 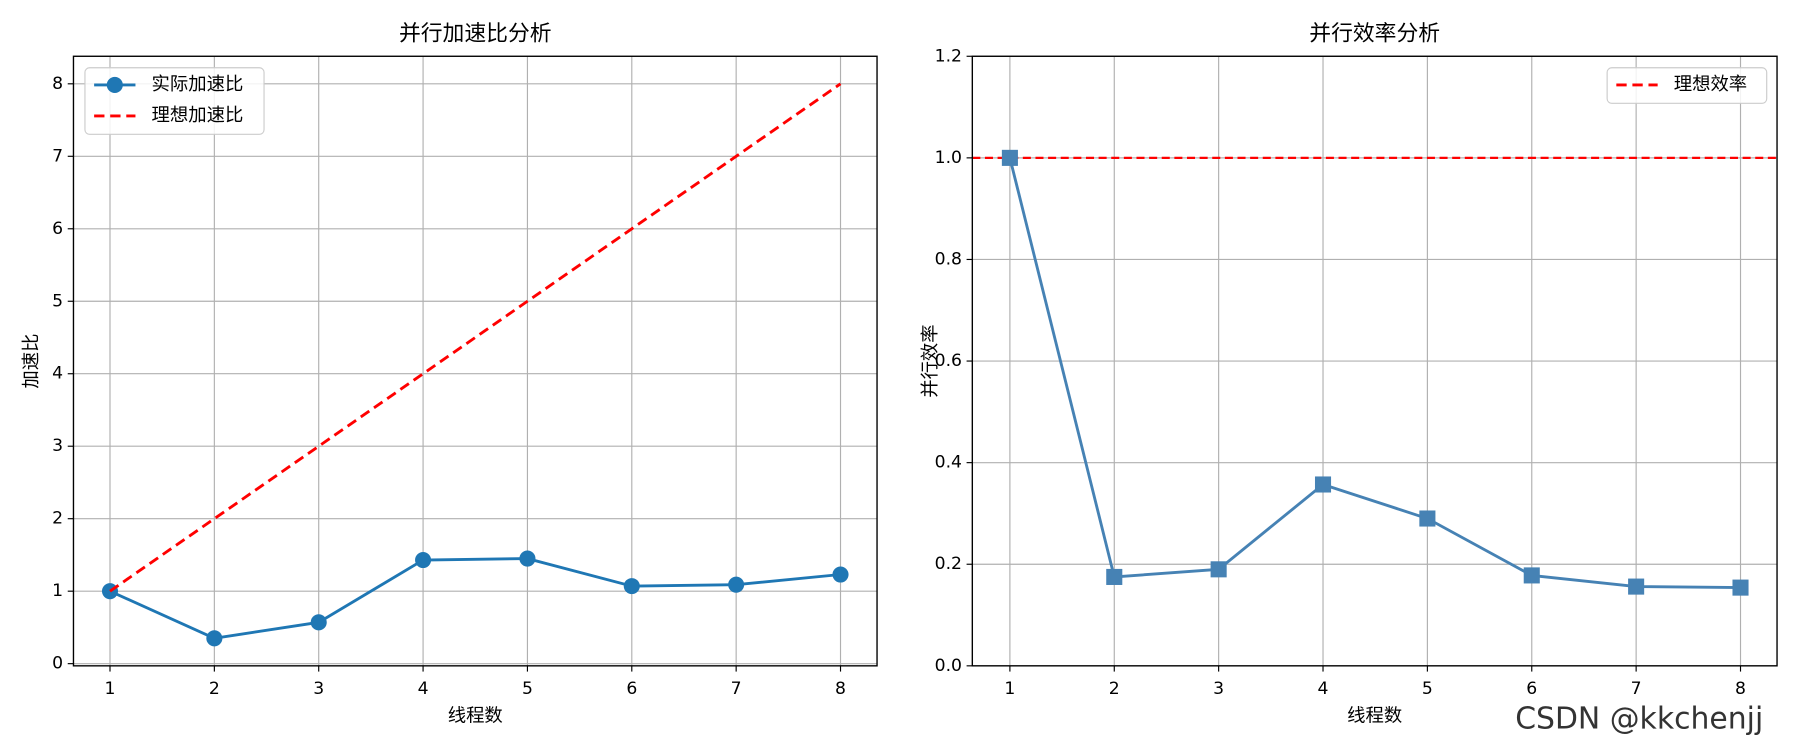 I want to click on series-line, so click(x=475, y=598).